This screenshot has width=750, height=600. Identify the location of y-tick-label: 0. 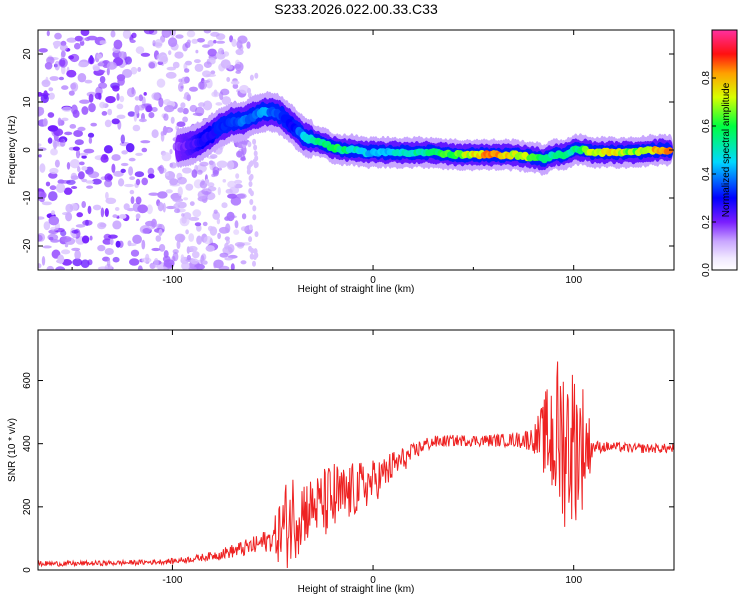
(27, 150).